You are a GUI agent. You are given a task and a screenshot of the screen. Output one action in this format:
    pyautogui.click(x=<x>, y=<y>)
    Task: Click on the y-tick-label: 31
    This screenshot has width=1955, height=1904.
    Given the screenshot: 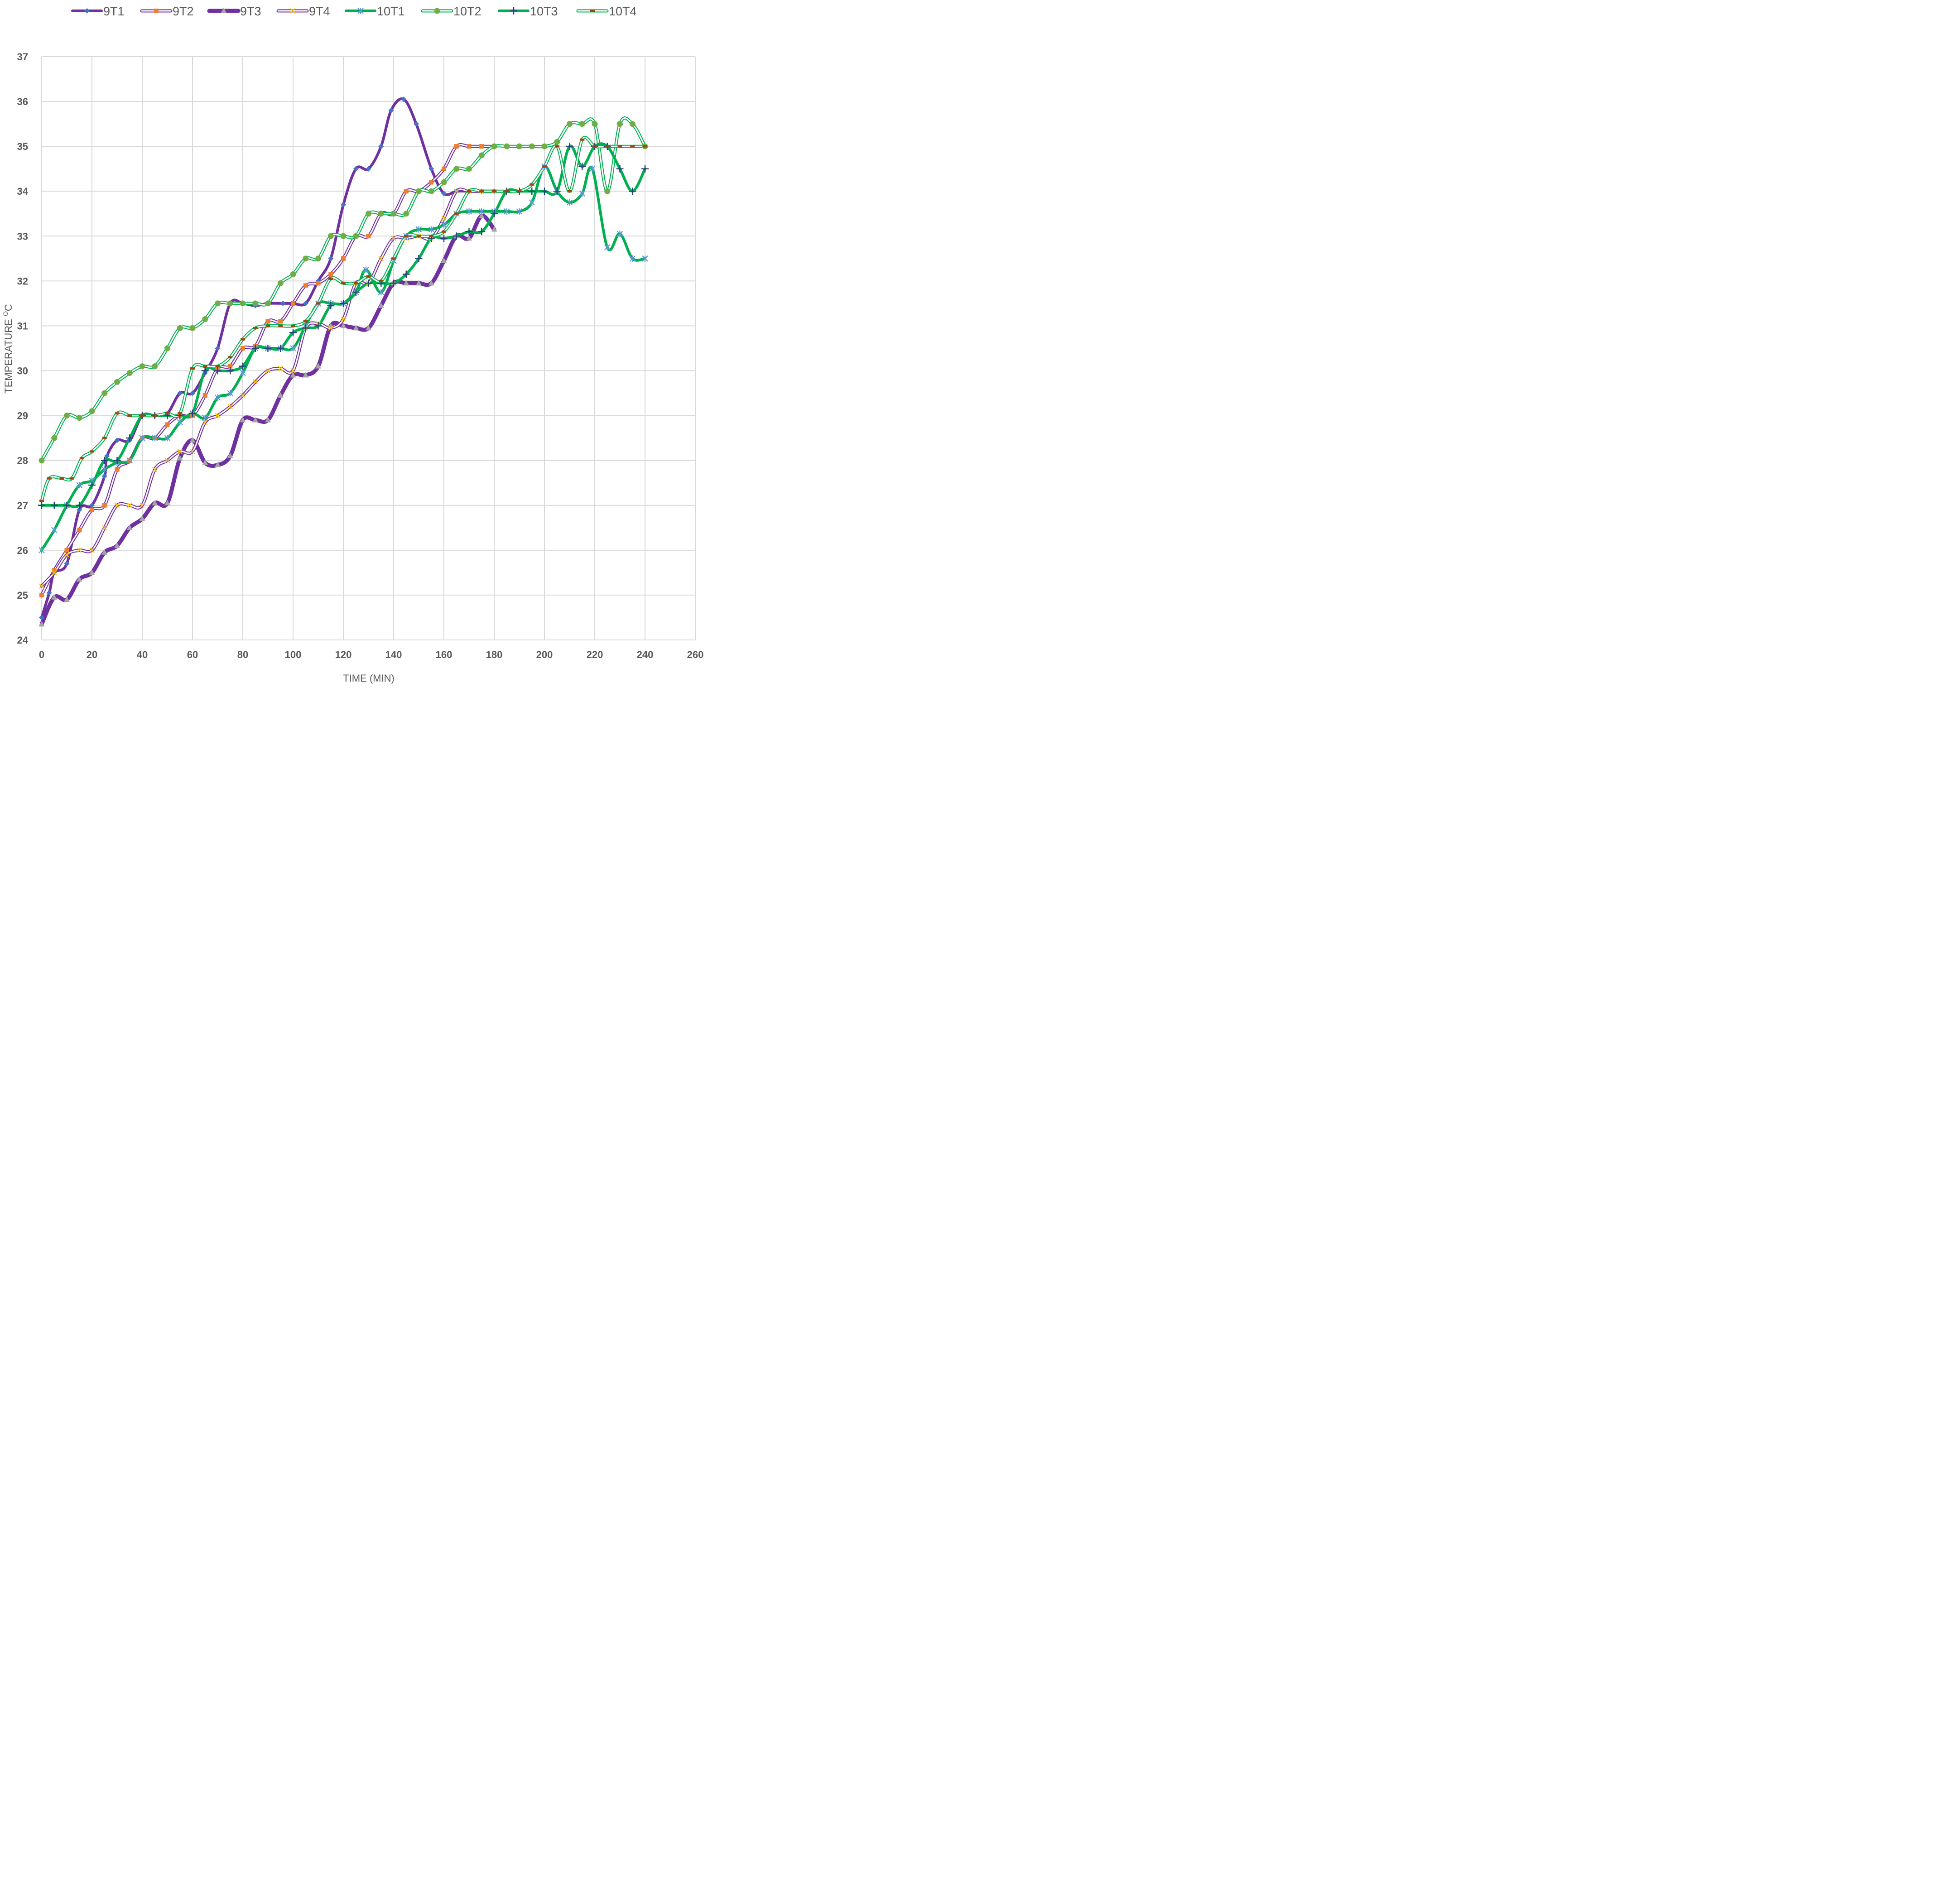 What is the action you would take?
    pyautogui.click(x=22, y=326)
    